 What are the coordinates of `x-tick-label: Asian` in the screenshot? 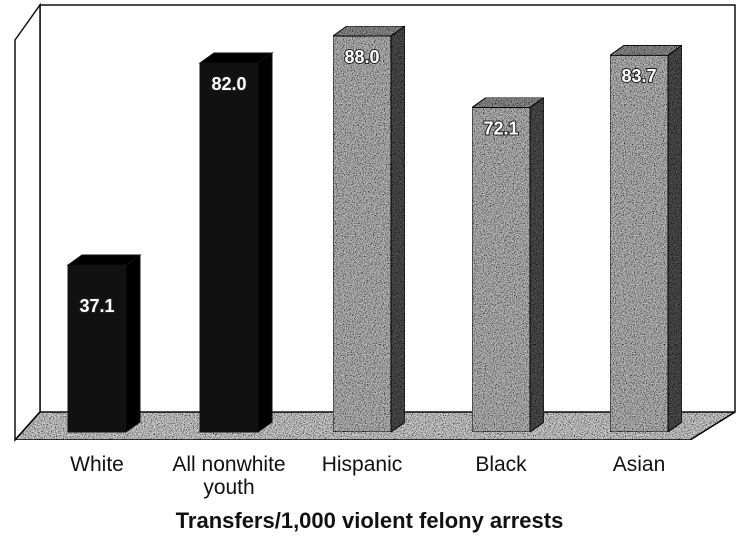 It's located at (639, 464).